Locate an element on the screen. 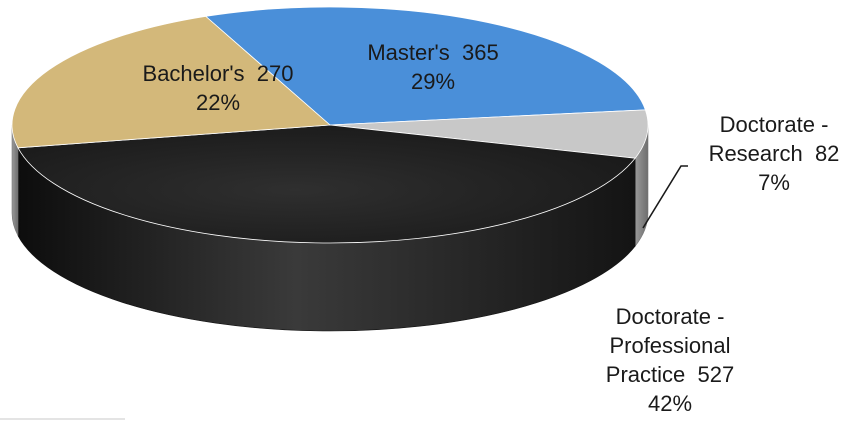 Image resolution: width=860 pixels, height=421 pixels. leader-lines is located at coordinates (665, 197).